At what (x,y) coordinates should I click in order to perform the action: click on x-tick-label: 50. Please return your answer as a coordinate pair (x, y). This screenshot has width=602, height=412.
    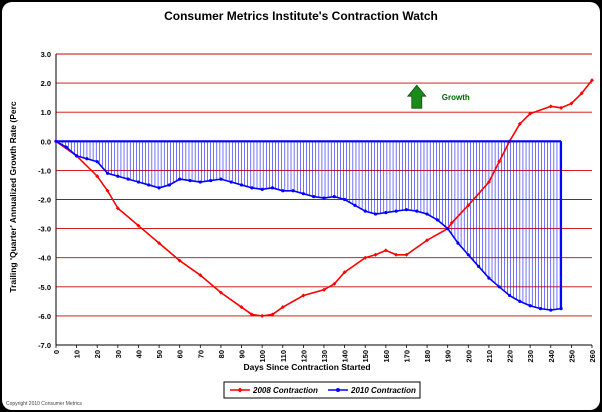
    Looking at the image, I should click on (159, 354).